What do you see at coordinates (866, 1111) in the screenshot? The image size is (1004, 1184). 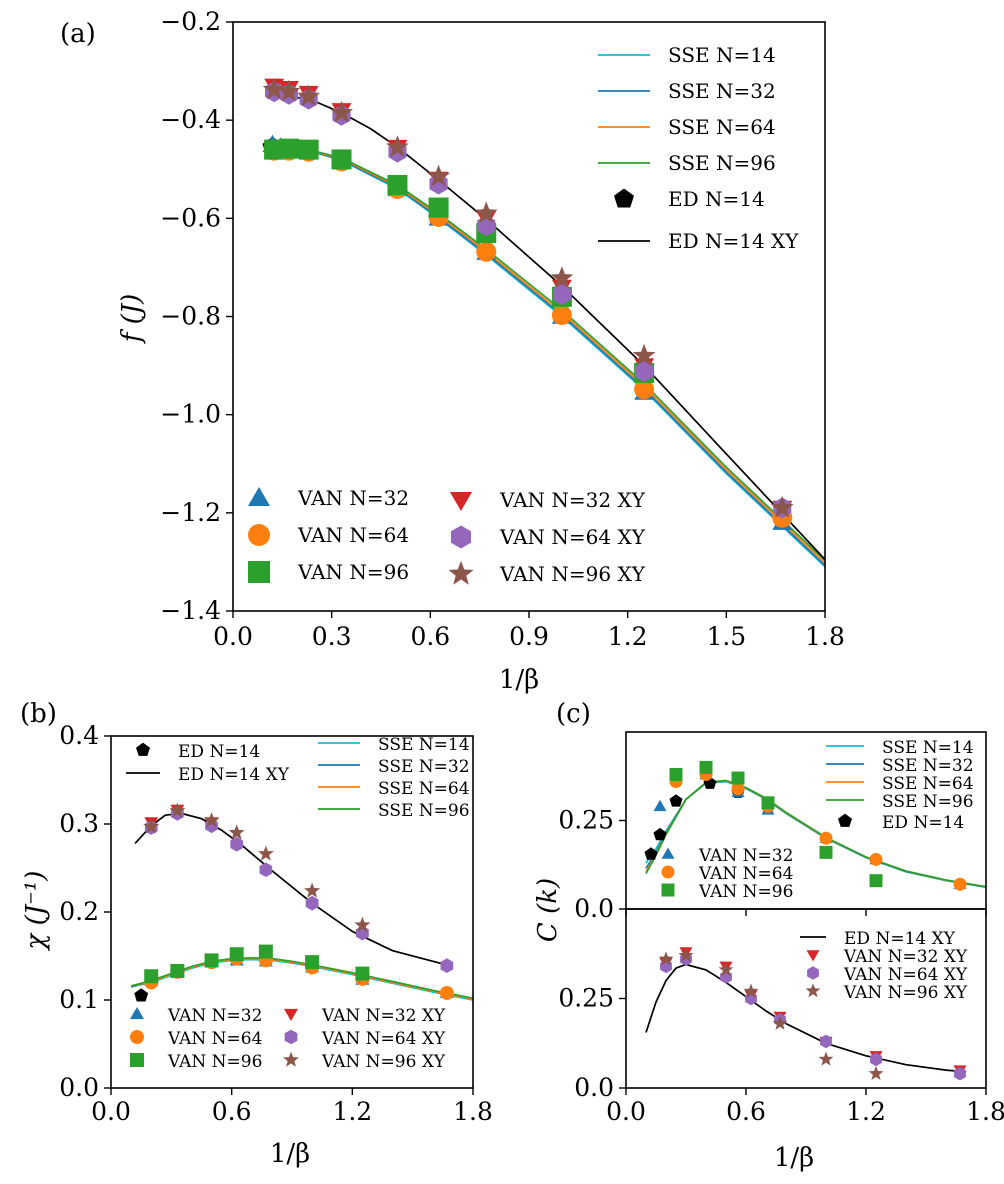 I see `c-bottom-xtick-label: 1.2` at bounding box center [866, 1111].